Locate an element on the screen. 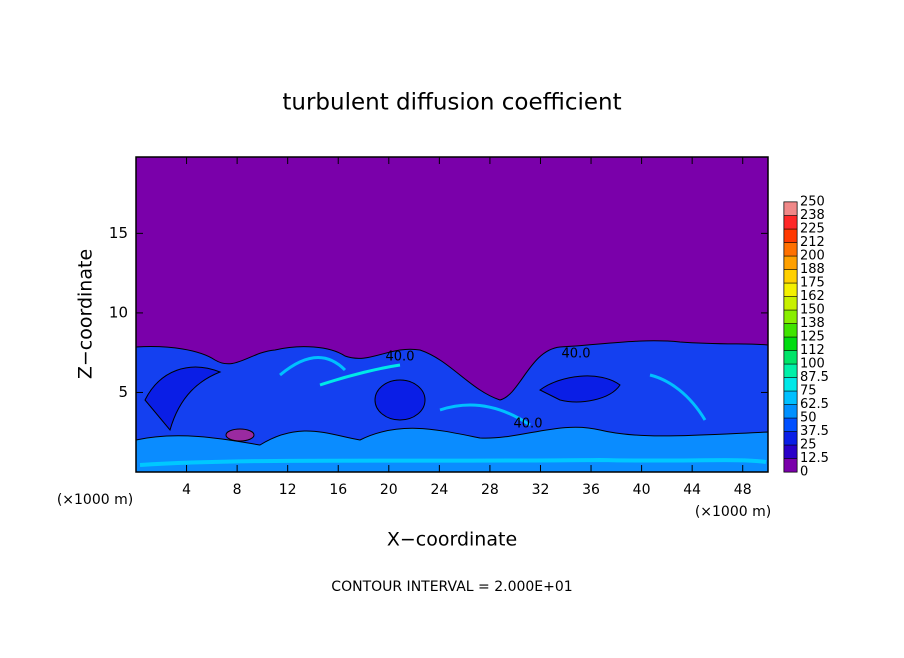 The image size is (904, 658). x-tick-label: 28 is located at coordinates (490, 490).